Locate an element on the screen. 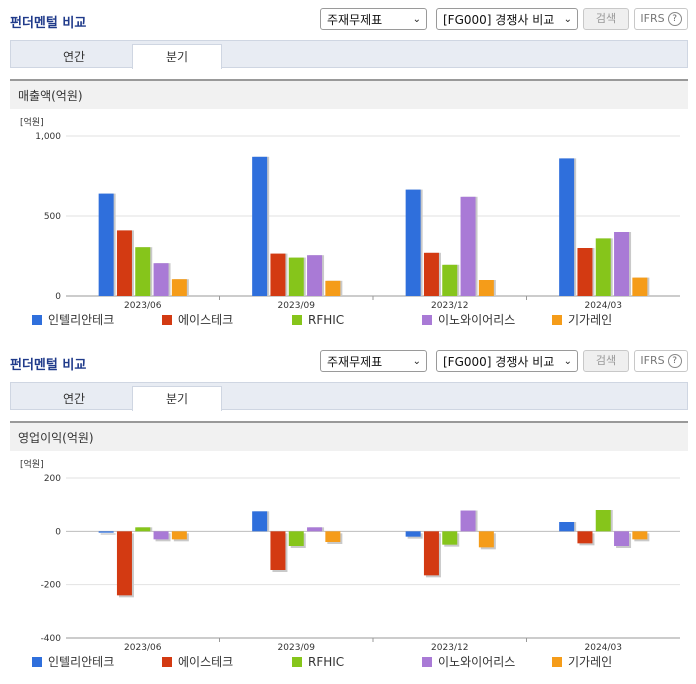  question-icon: ? is located at coordinates (674, 361).